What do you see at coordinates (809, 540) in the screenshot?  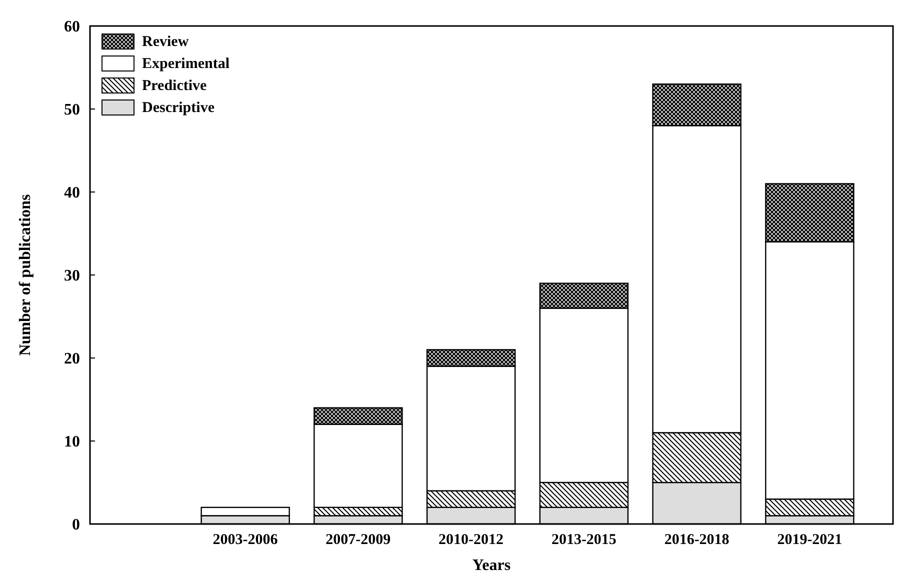 I see `x-tick-label: 2019-2021` at bounding box center [809, 540].